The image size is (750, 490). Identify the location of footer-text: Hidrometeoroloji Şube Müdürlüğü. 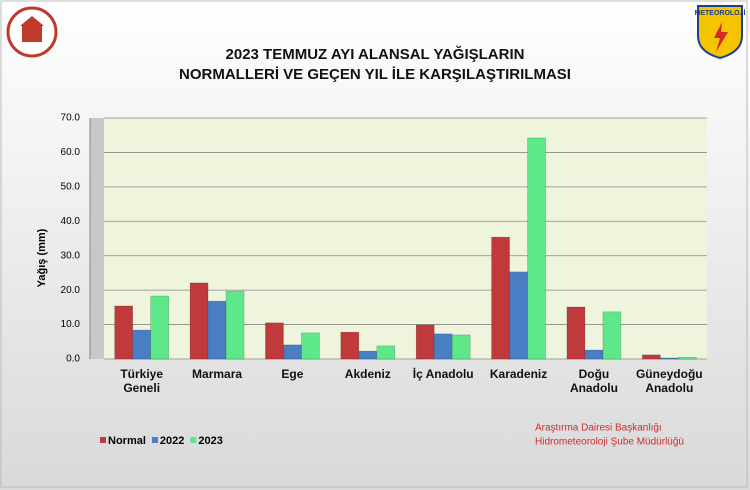
(609, 442).